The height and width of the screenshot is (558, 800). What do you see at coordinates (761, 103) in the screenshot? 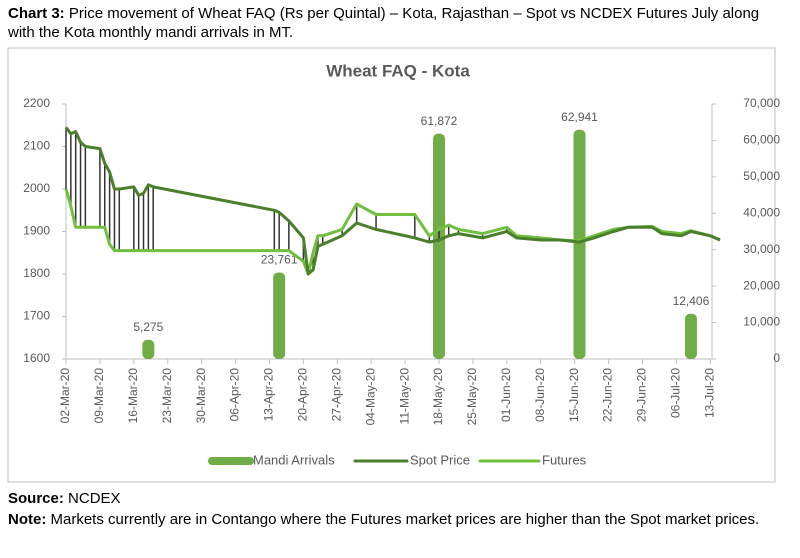
I see `y2-tick-label: 70,000` at bounding box center [761, 103].